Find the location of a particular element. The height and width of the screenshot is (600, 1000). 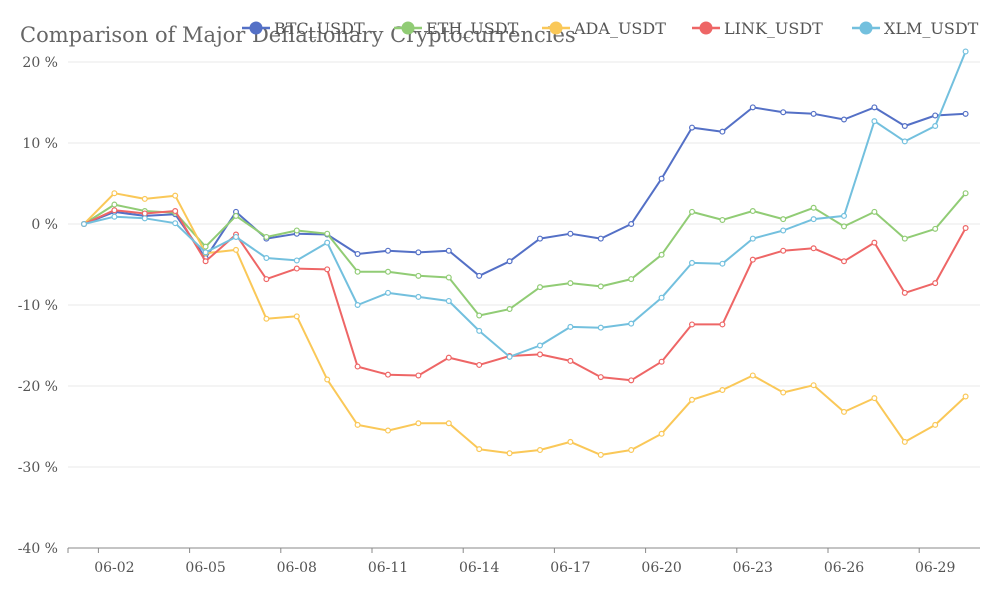

y-axis-tick-labels: -40 % -30 % -20 % -10 % 0 % 10 % 20 % is located at coordinates (38, 306).